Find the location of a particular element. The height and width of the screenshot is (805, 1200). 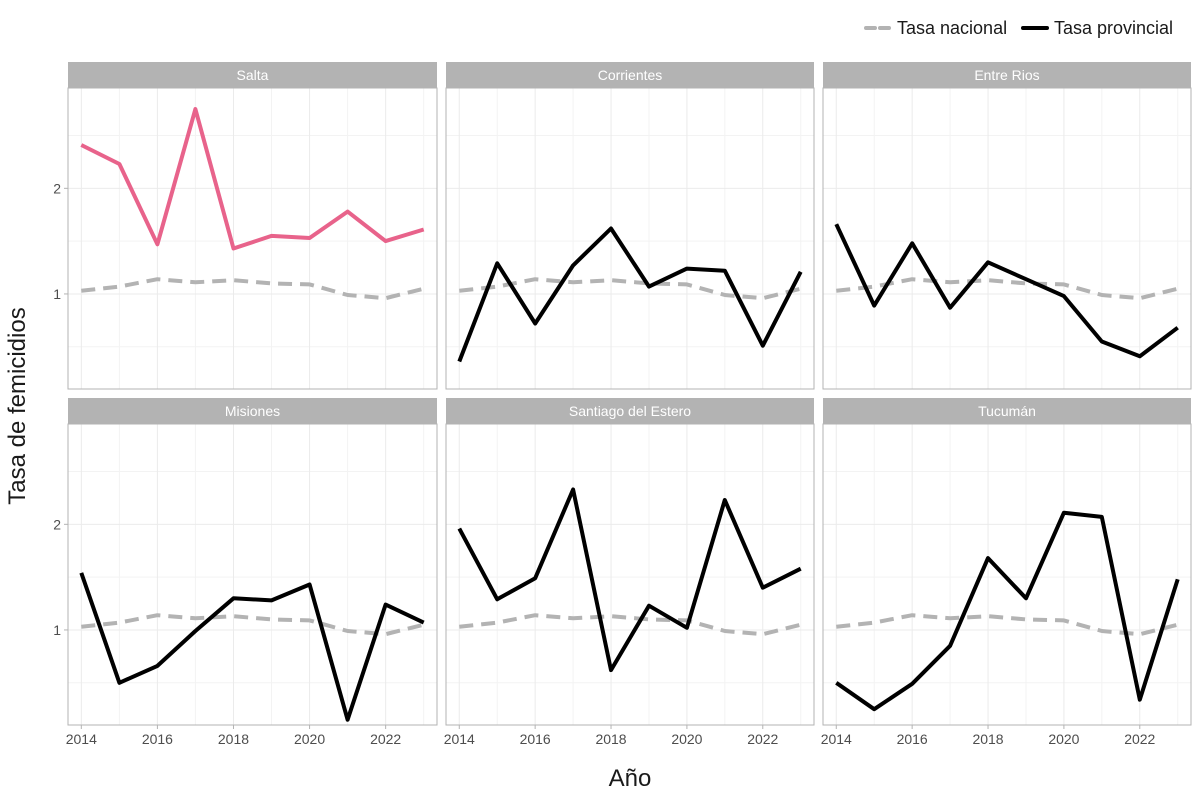

panel-title: Santiago del Estero is located at coordinates (630, 411).